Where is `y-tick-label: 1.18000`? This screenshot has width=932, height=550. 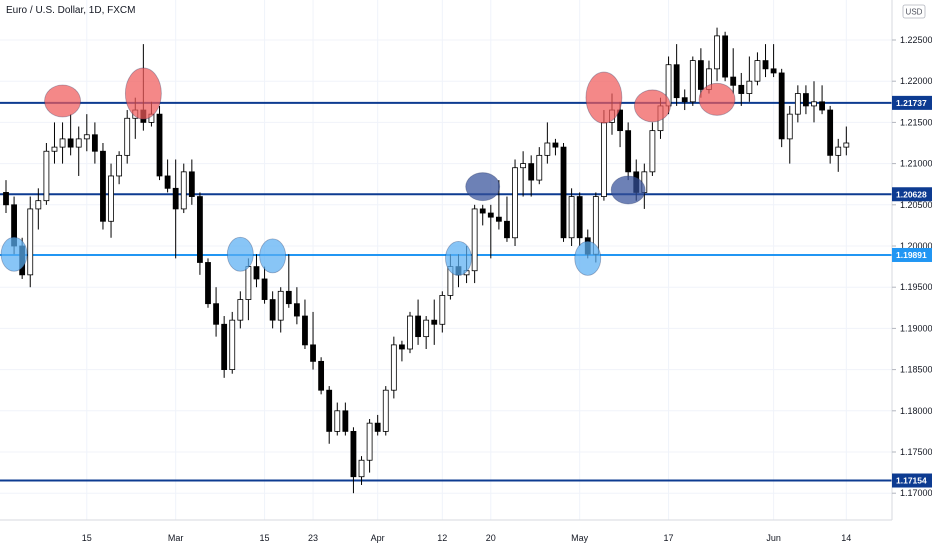
y-tick-label: 1.18000 is located at coordinates (916, 411).